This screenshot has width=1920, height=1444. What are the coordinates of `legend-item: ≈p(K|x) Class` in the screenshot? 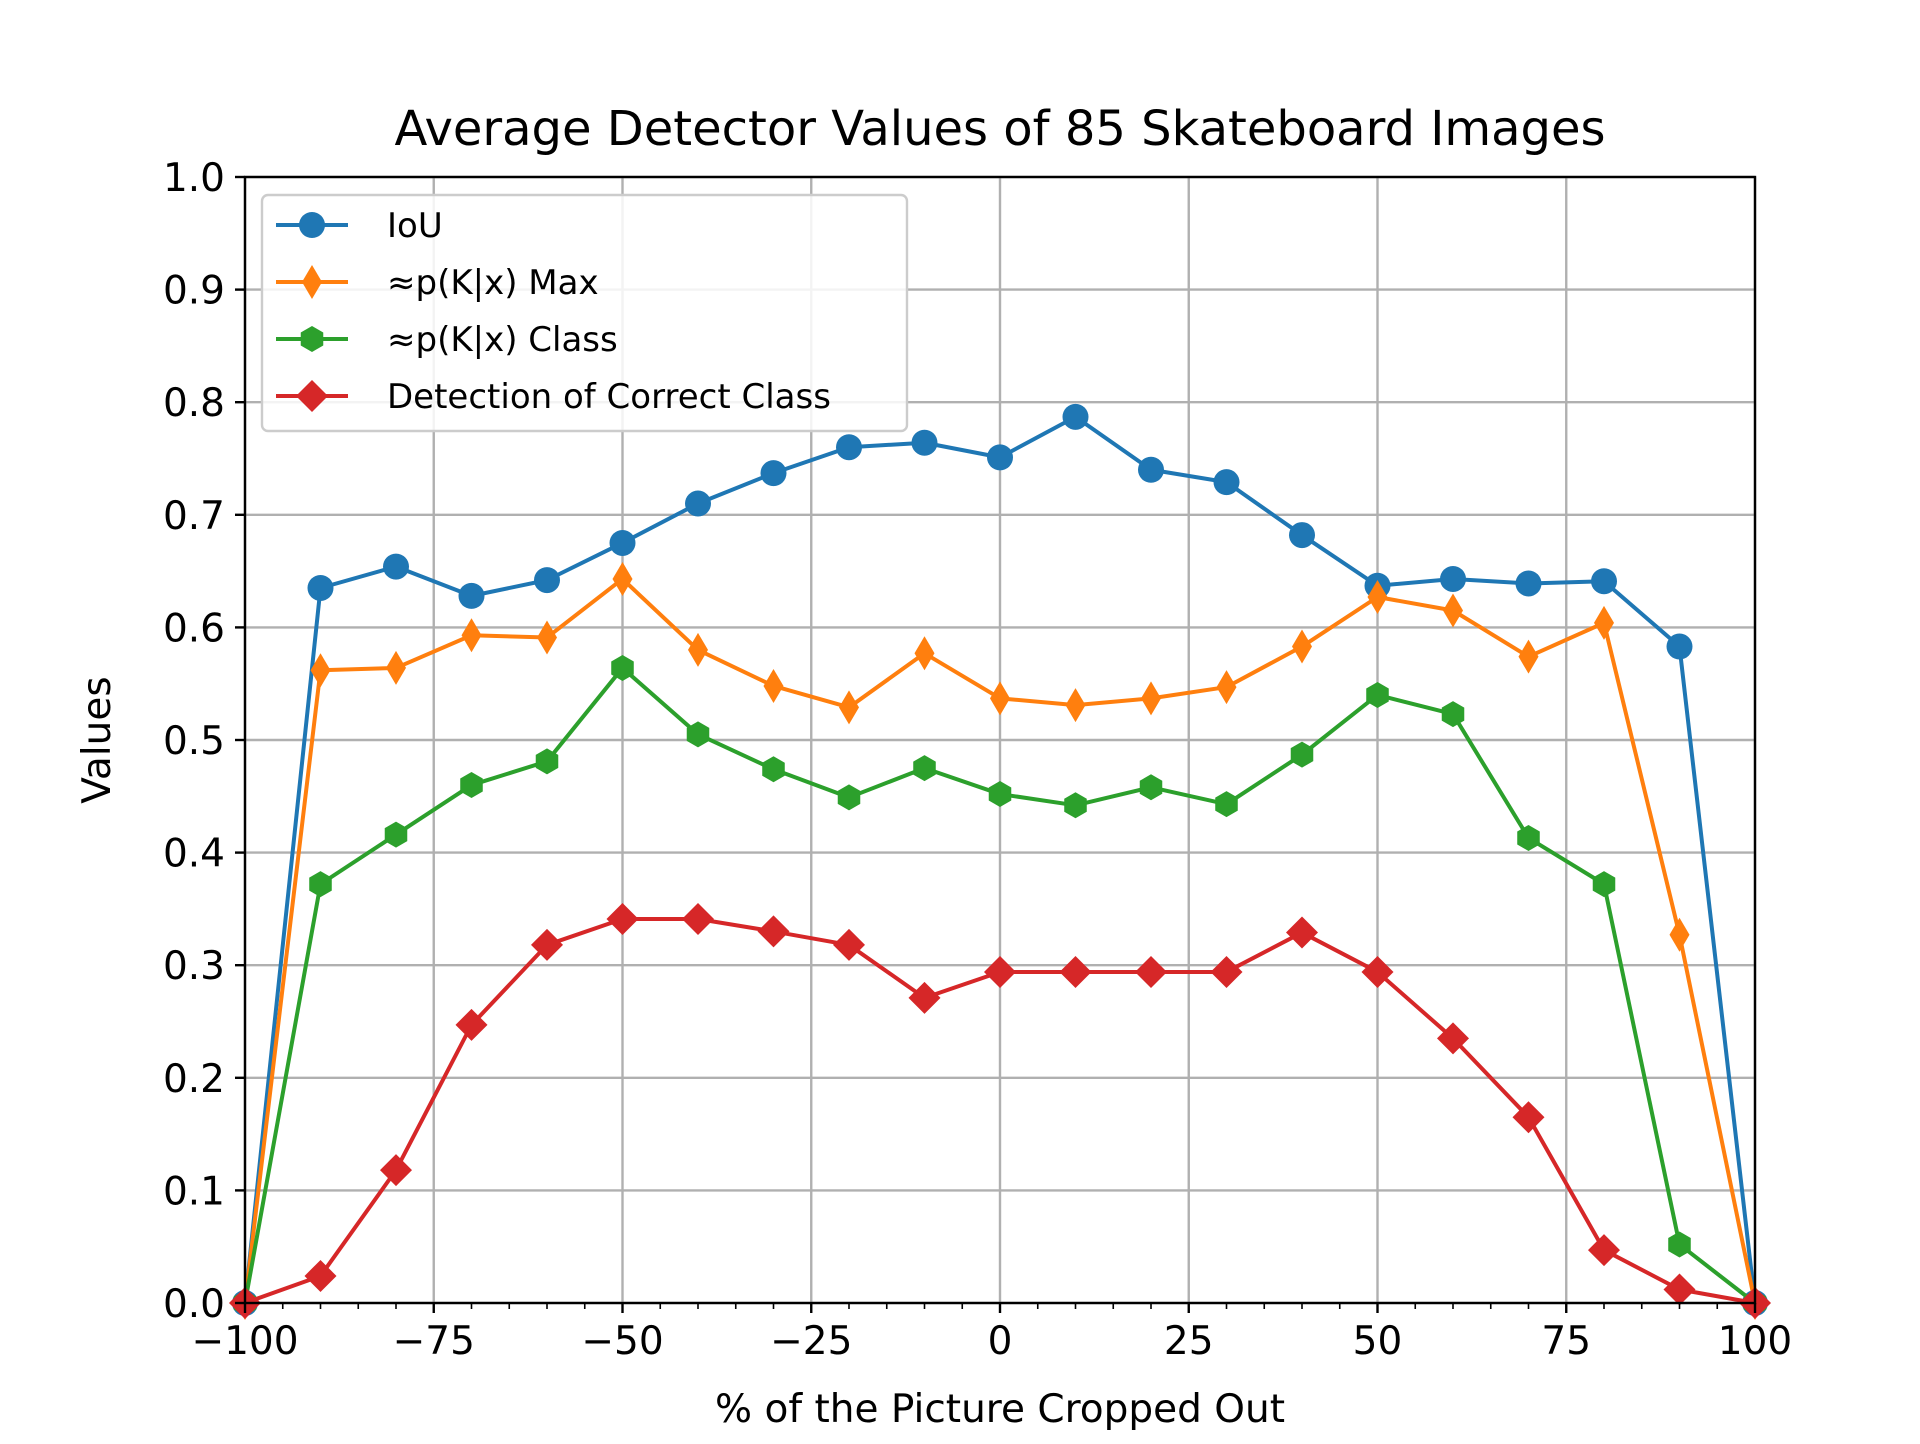 It's located at (447, 340).